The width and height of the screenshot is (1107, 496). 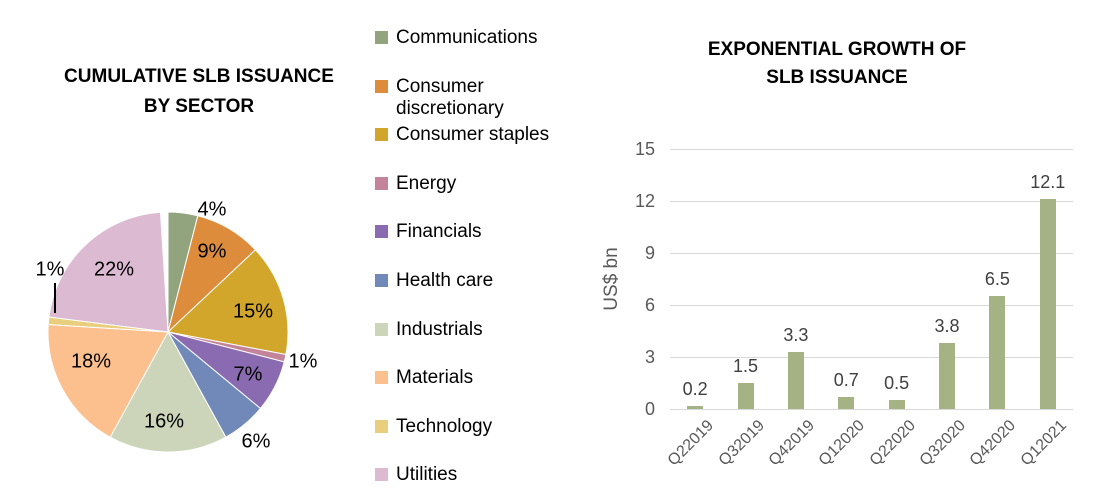 I want to click on bar-q12020, so click(x=846, y=402).